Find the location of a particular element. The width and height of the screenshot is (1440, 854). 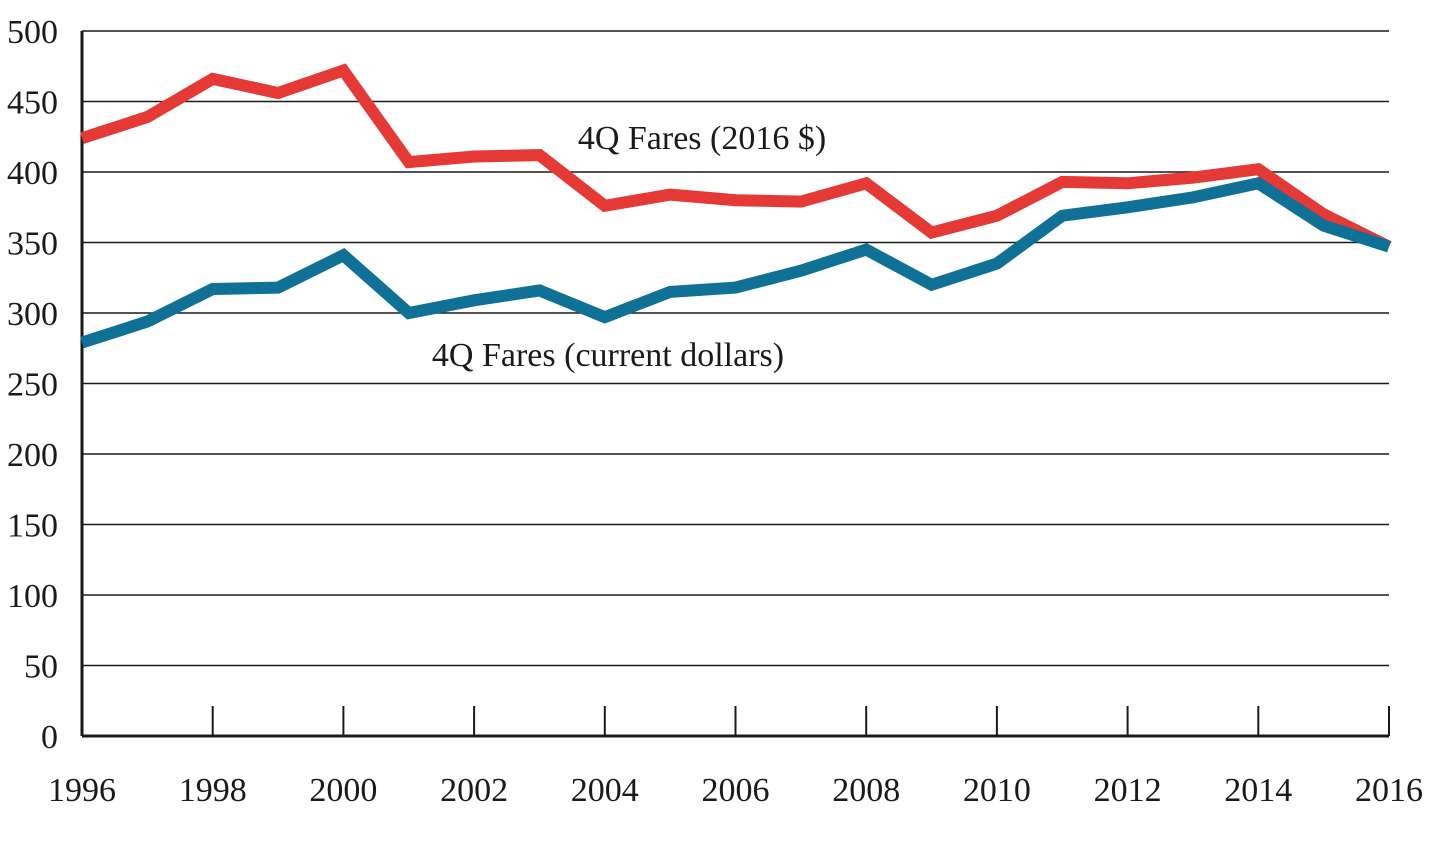

series-label-current-dollars: 4Q Fares (current dollars) is located at coordinates (608, 355).